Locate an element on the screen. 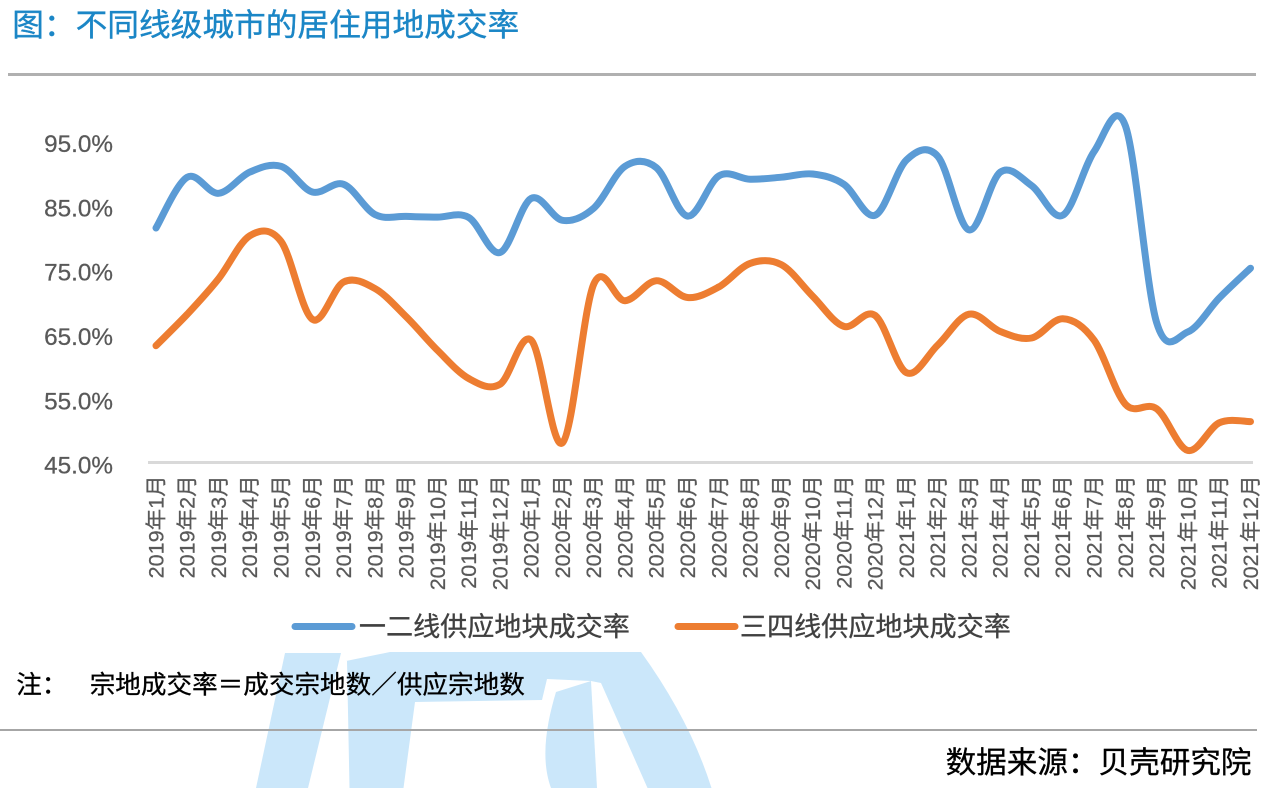  svg-text: 2020年10月 is located at coordinates (811, 532).